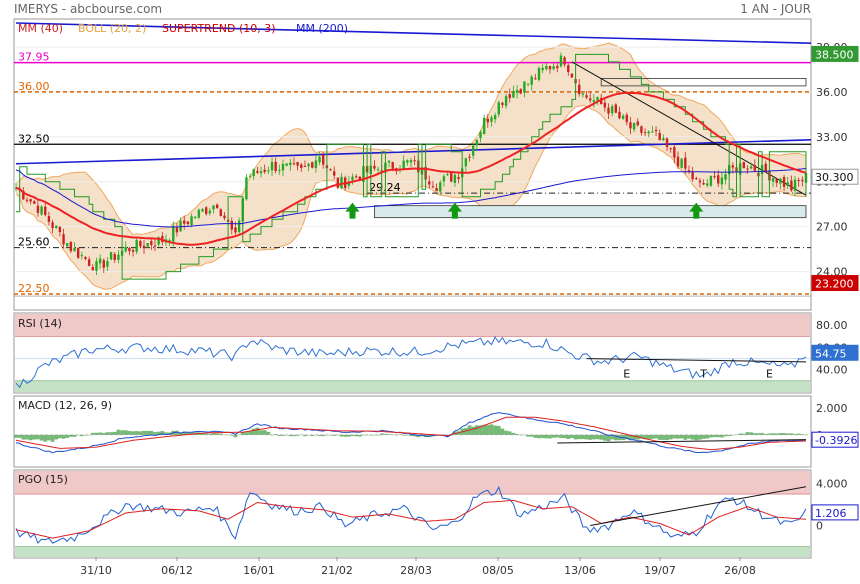 The image size is (860, 584). Describe the element at coordinates (411, 519) in the screenshot. I see `pgo-signal-line` at that location.